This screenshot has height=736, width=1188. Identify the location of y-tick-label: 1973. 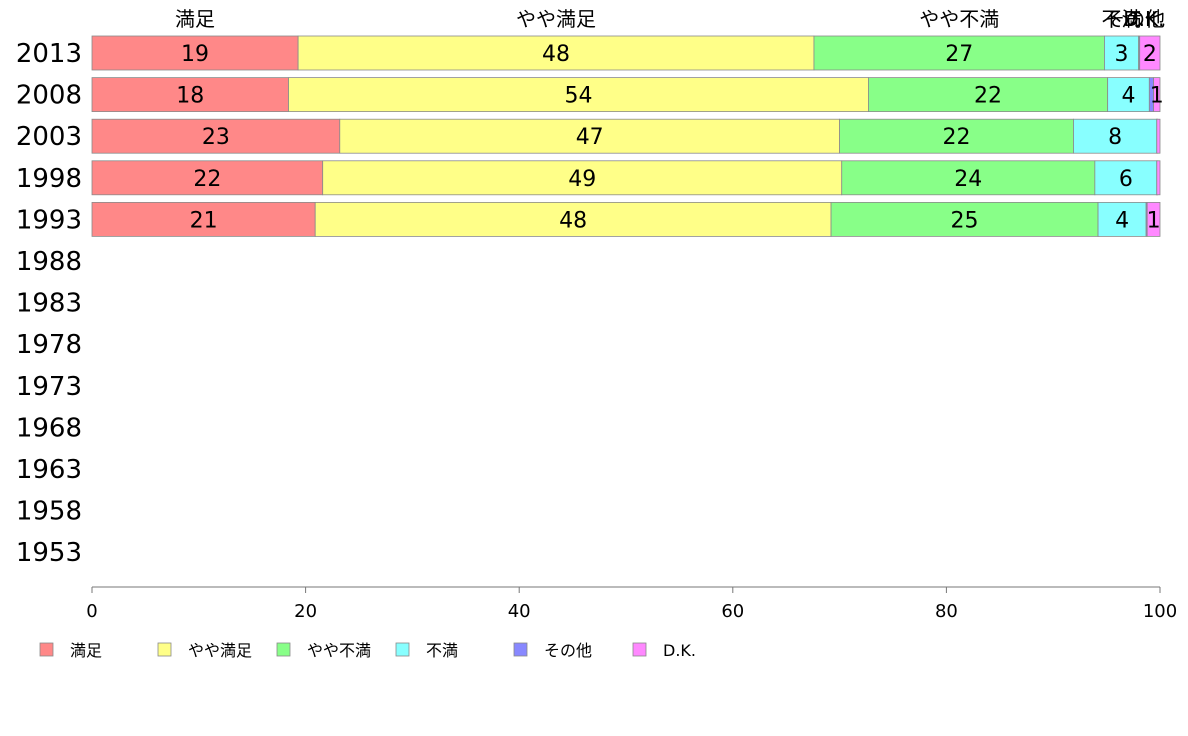
(49, 387).